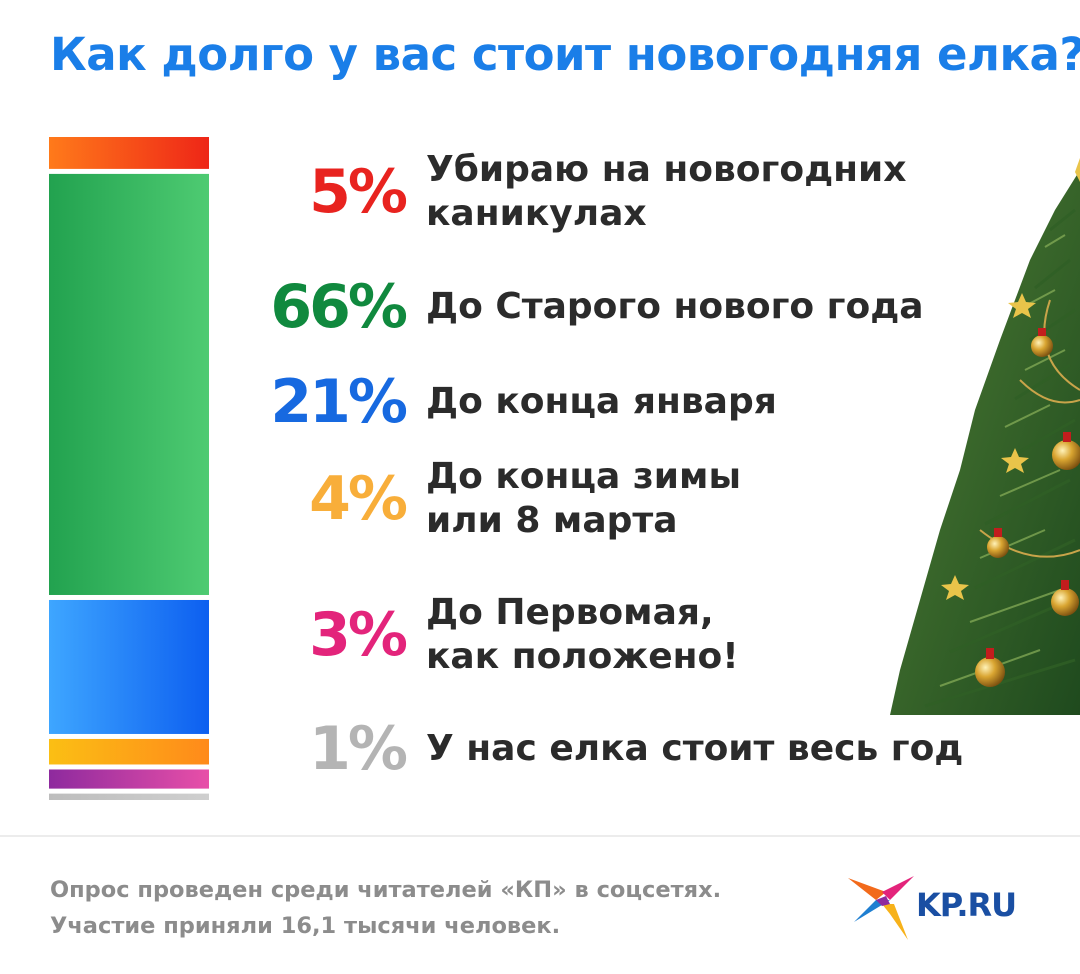  I want to click on category-label: До Старого нового года, so click(726, 307).